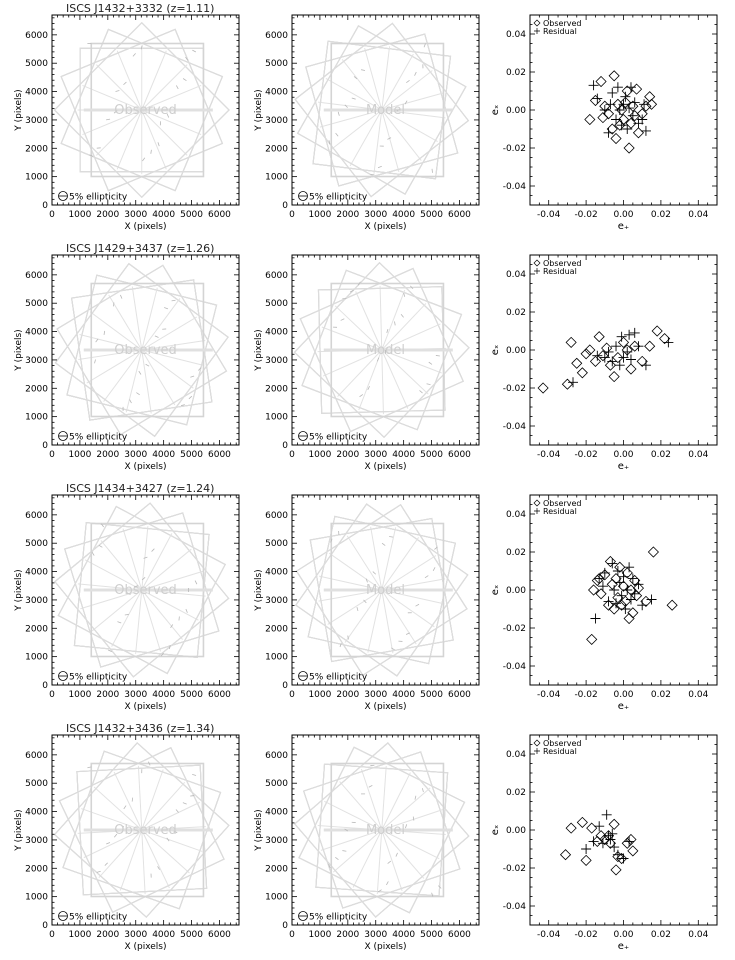 The height and width of the screenshot is (960, 735). What do you see at coordinates (549, 935) in the screenshot?
I see `x-tick-label: -0.04` at bounding box center [549, 935].